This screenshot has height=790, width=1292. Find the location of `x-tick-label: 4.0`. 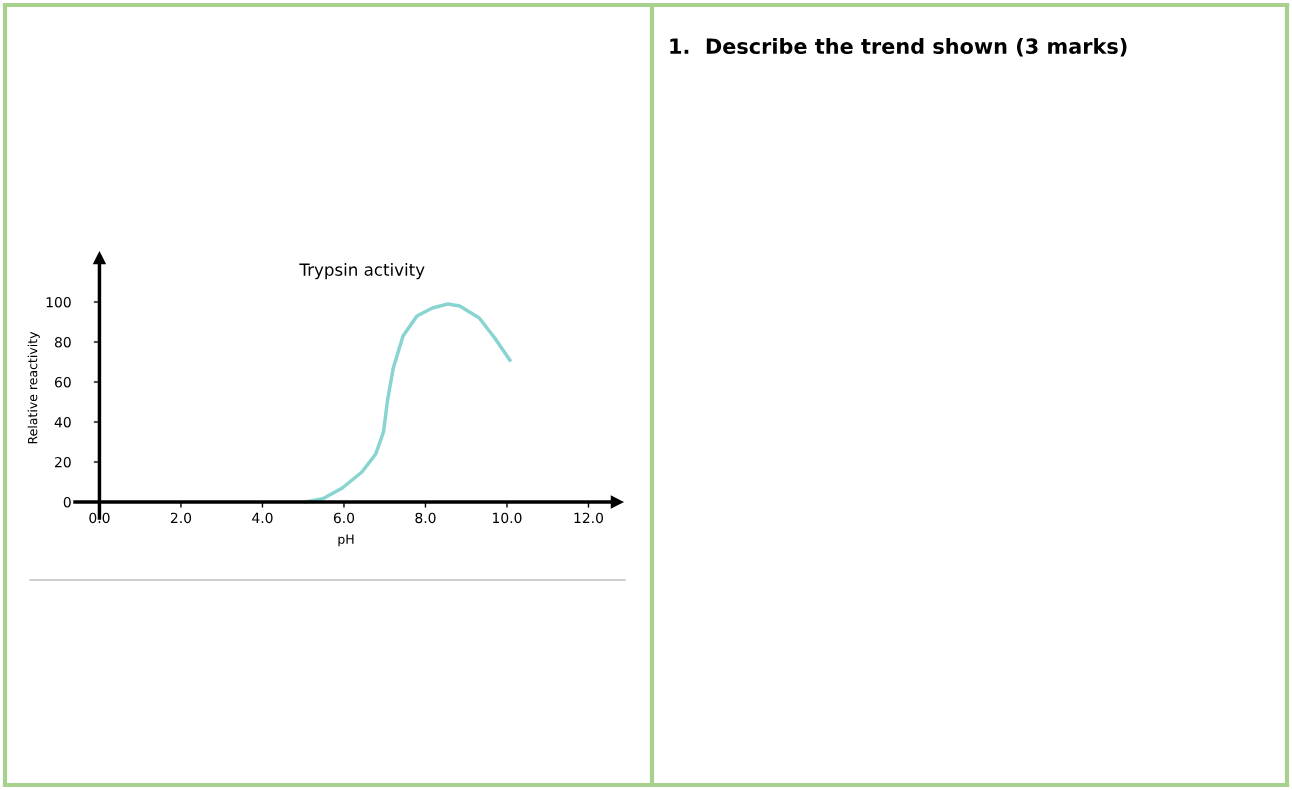

x-tick-label: 4.0 is located at coordinates (262, 518).